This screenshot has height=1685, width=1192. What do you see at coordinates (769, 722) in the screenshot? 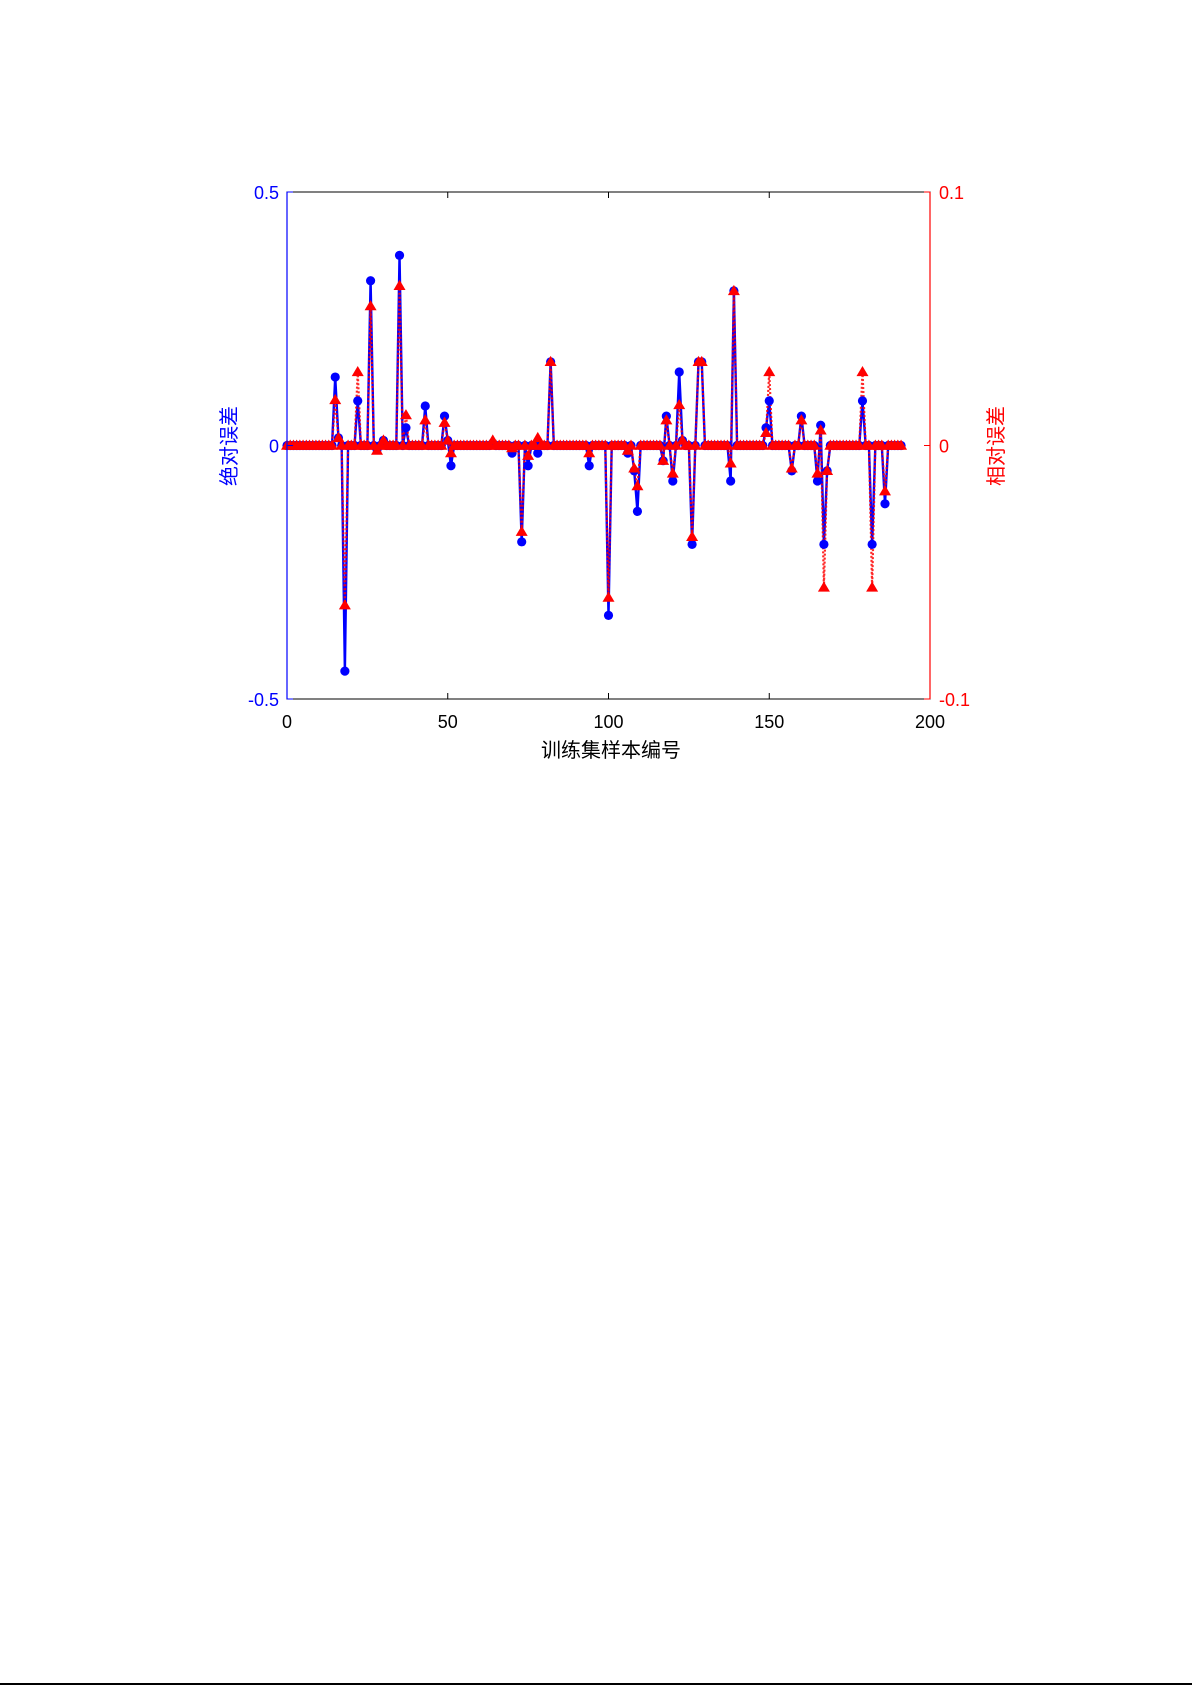
I see `x-tick-label: 150` at bounding box center [769, 722].